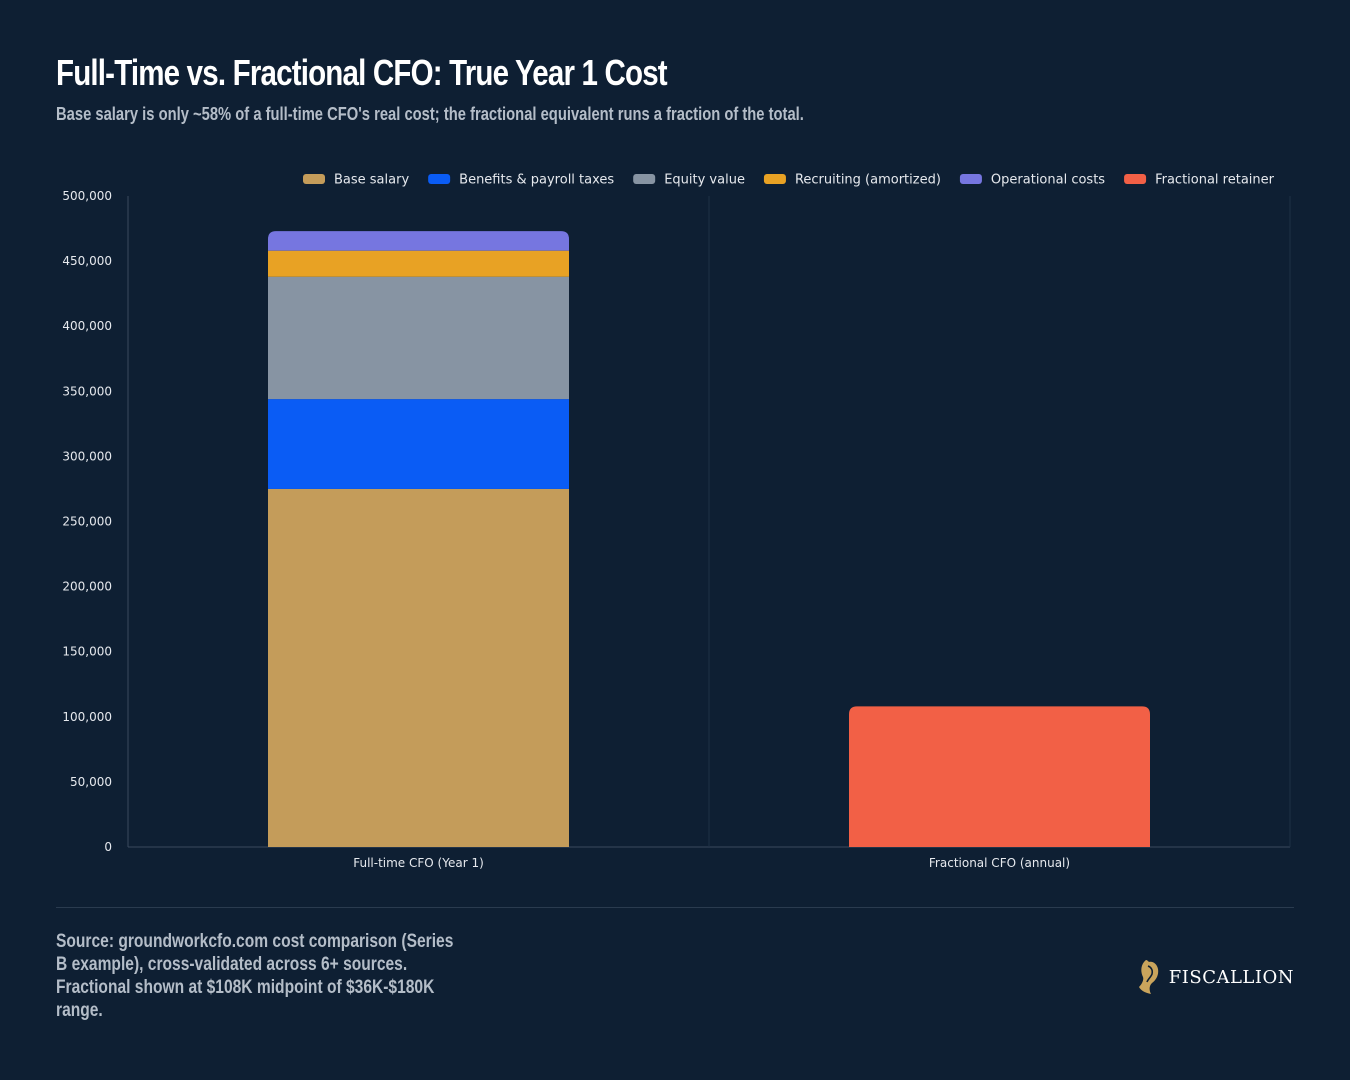 This screenshot has width=1350, height=1080. What do you see at coordinates (536, 180) in the screenshot?
I see `legend-label: Benefits & payroll taxes` at bounding box center [536, 180].